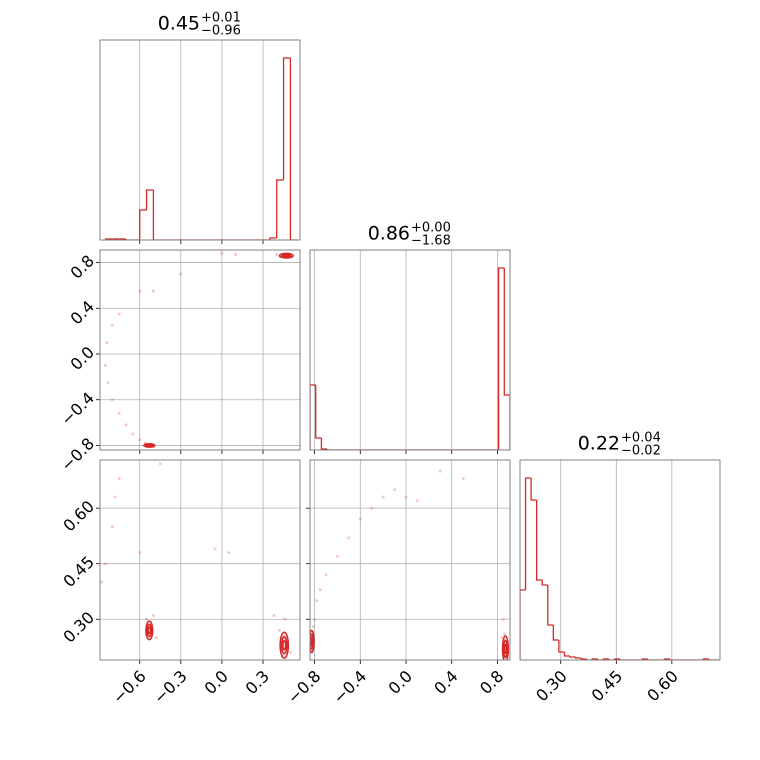  I want to click on y-tick-label: −0.4, so click(77, 408).